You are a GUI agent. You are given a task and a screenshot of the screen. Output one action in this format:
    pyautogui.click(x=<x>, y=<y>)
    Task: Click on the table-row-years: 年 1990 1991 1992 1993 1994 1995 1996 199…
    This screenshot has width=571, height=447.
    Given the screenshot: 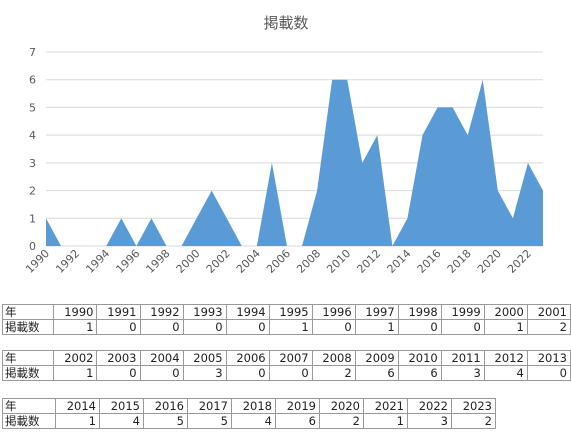 What is the action you would take?
    pyautogui.click(x=286, y=312)
    